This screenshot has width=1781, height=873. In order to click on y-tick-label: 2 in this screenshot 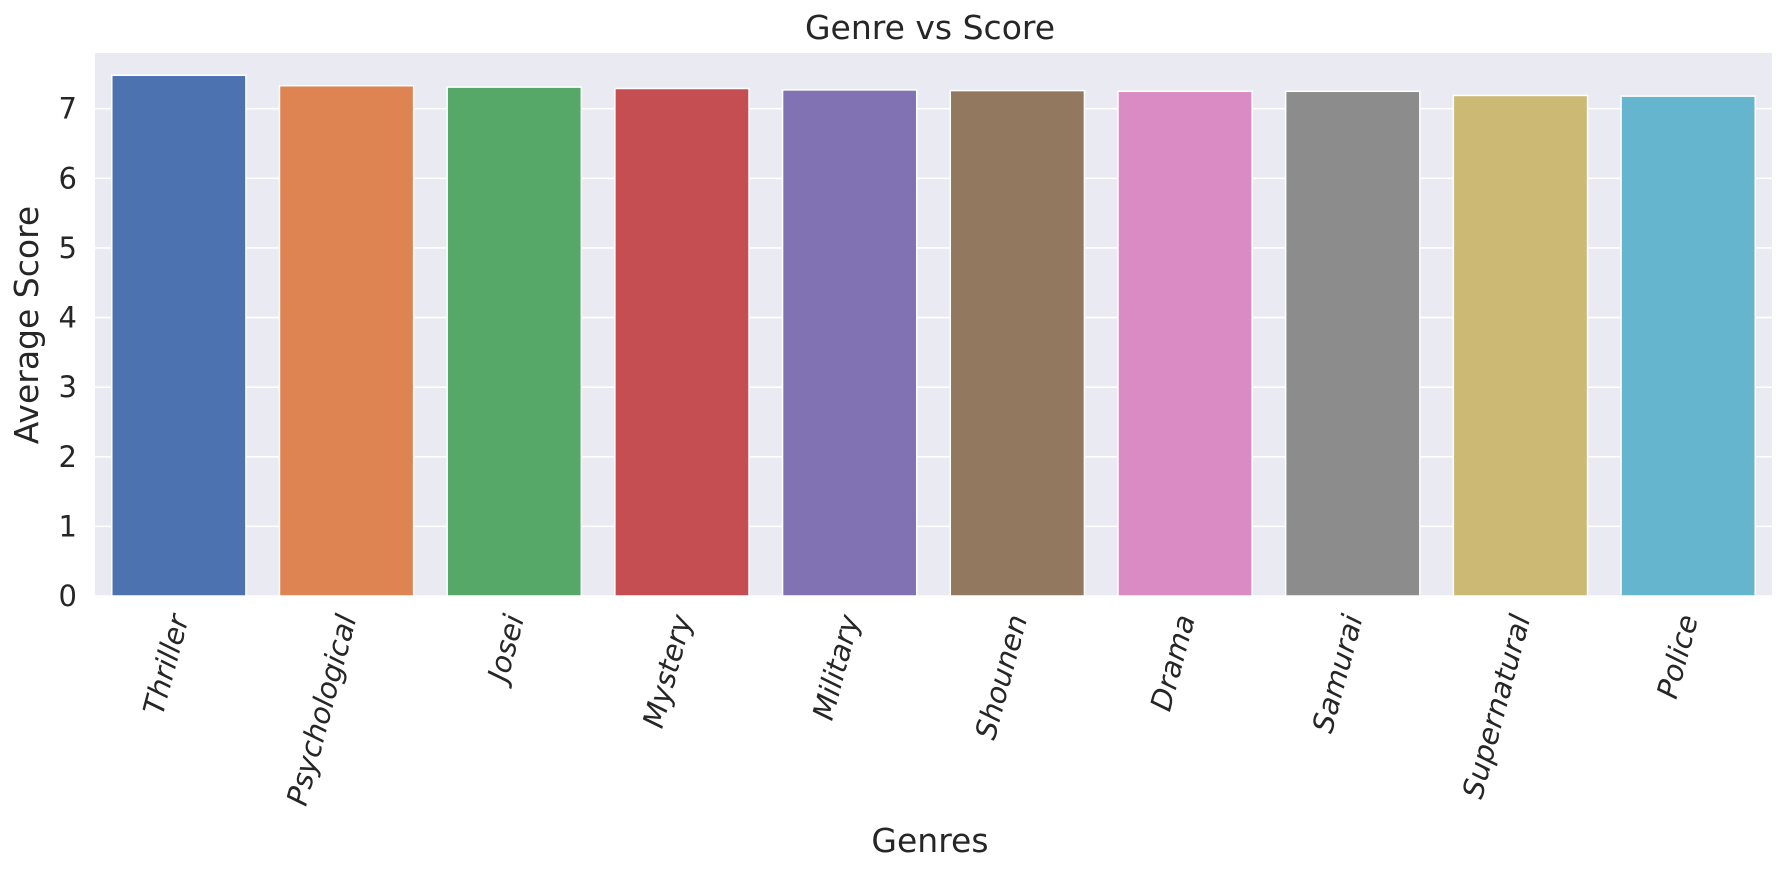, I will do `click(68, 457)`.